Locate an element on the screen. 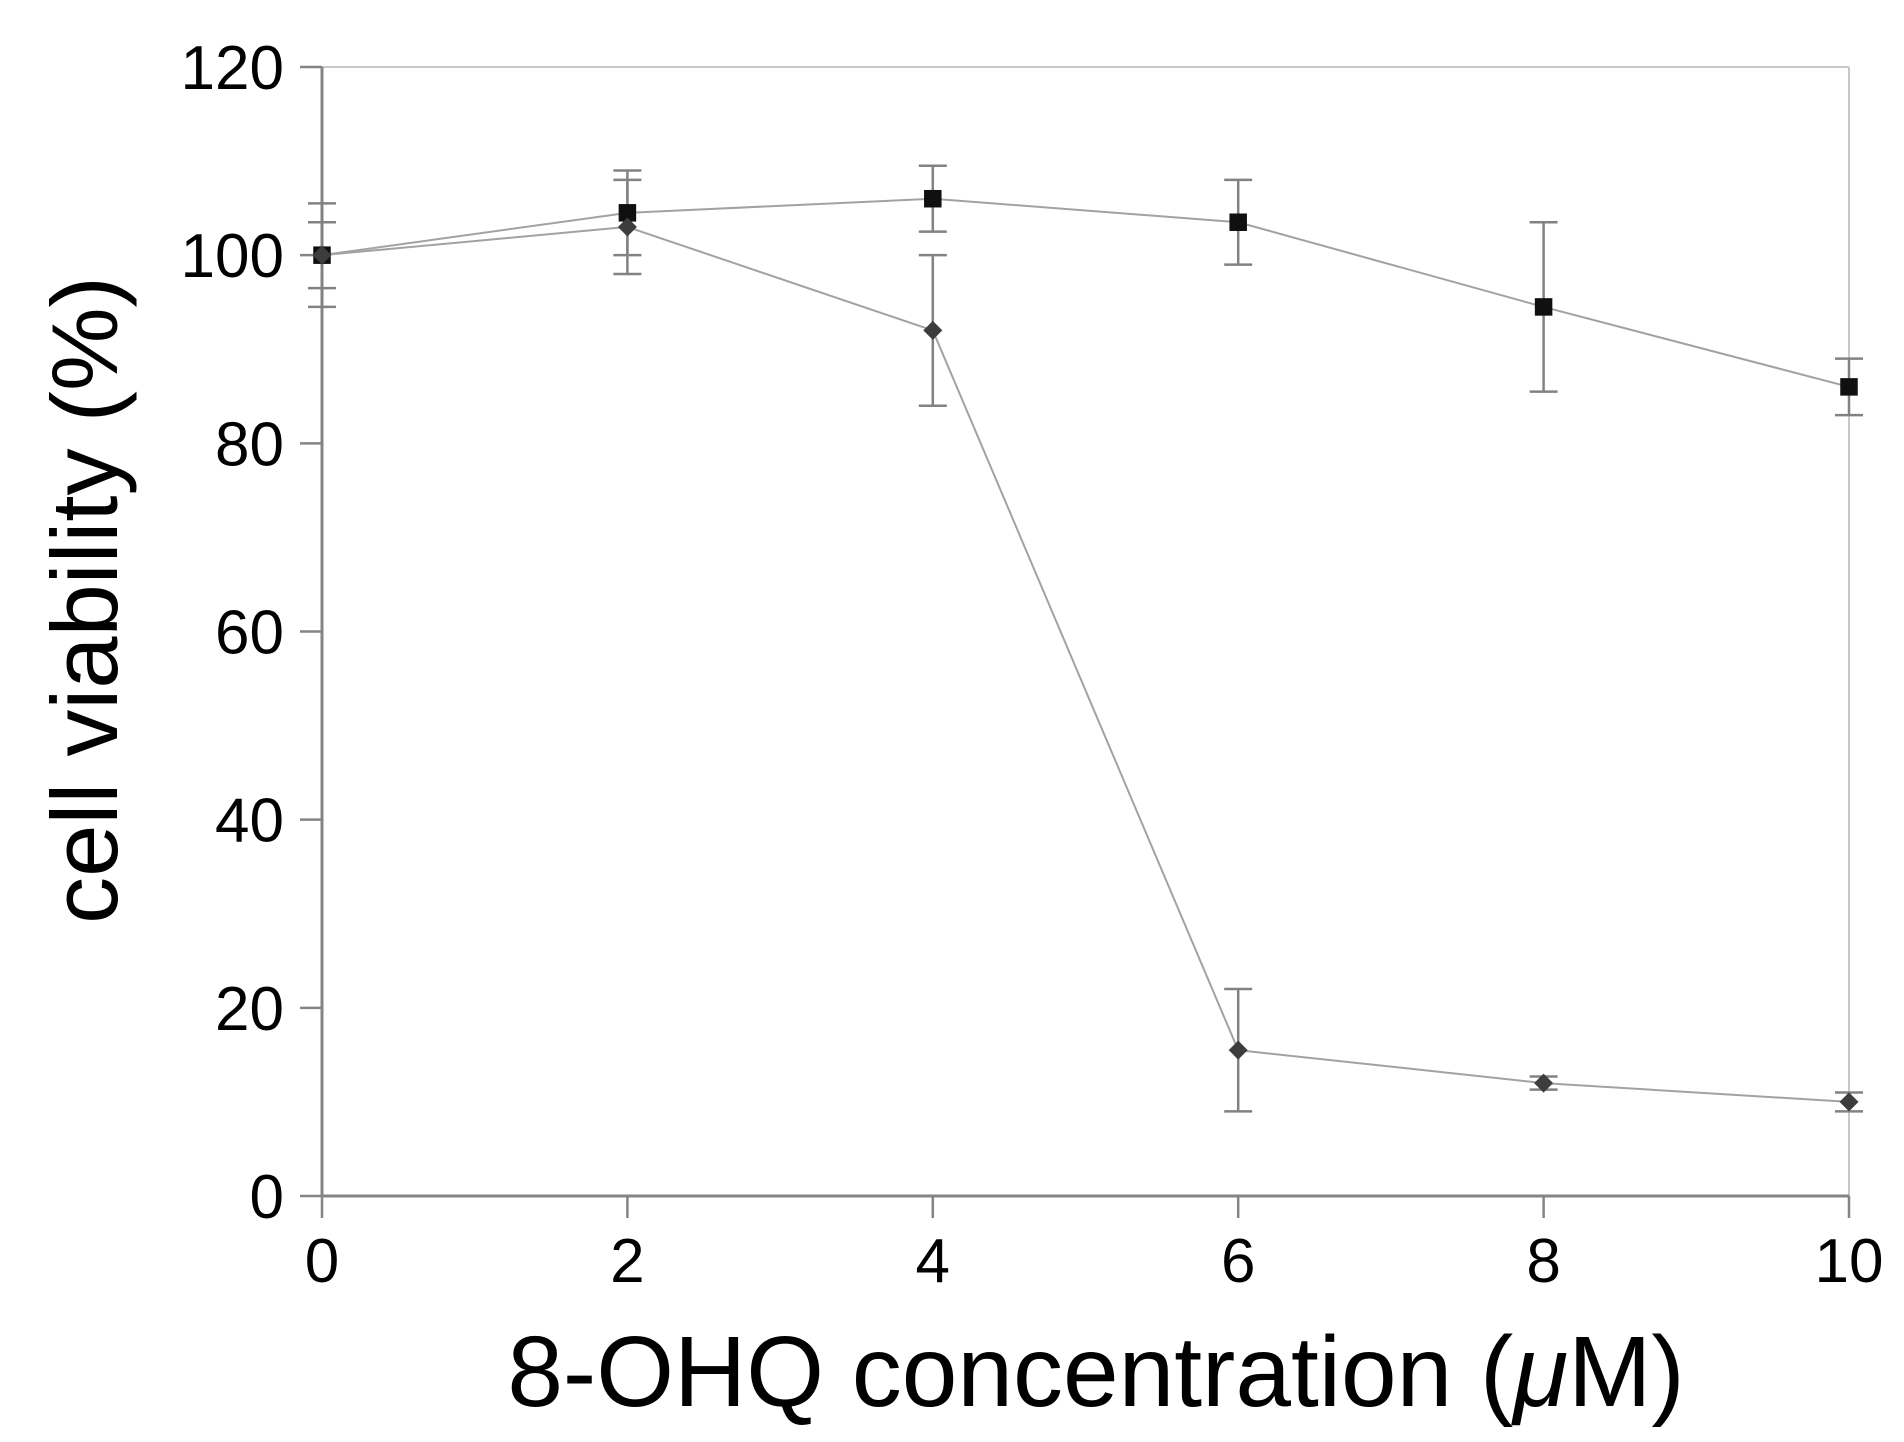 The height and width of the screenshot is (1442, 1904). x-tick-label: 8 is located at coordinates (1543, 1261).